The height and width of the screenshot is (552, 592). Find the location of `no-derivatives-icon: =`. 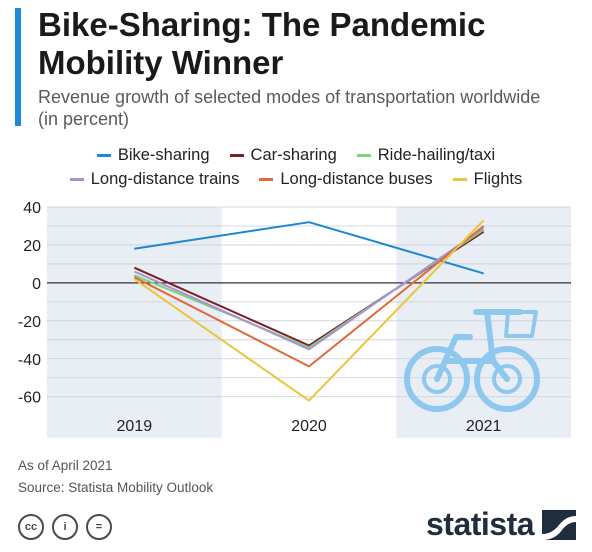

no-derivatives-icon: = is located at coordinates (99, 527).